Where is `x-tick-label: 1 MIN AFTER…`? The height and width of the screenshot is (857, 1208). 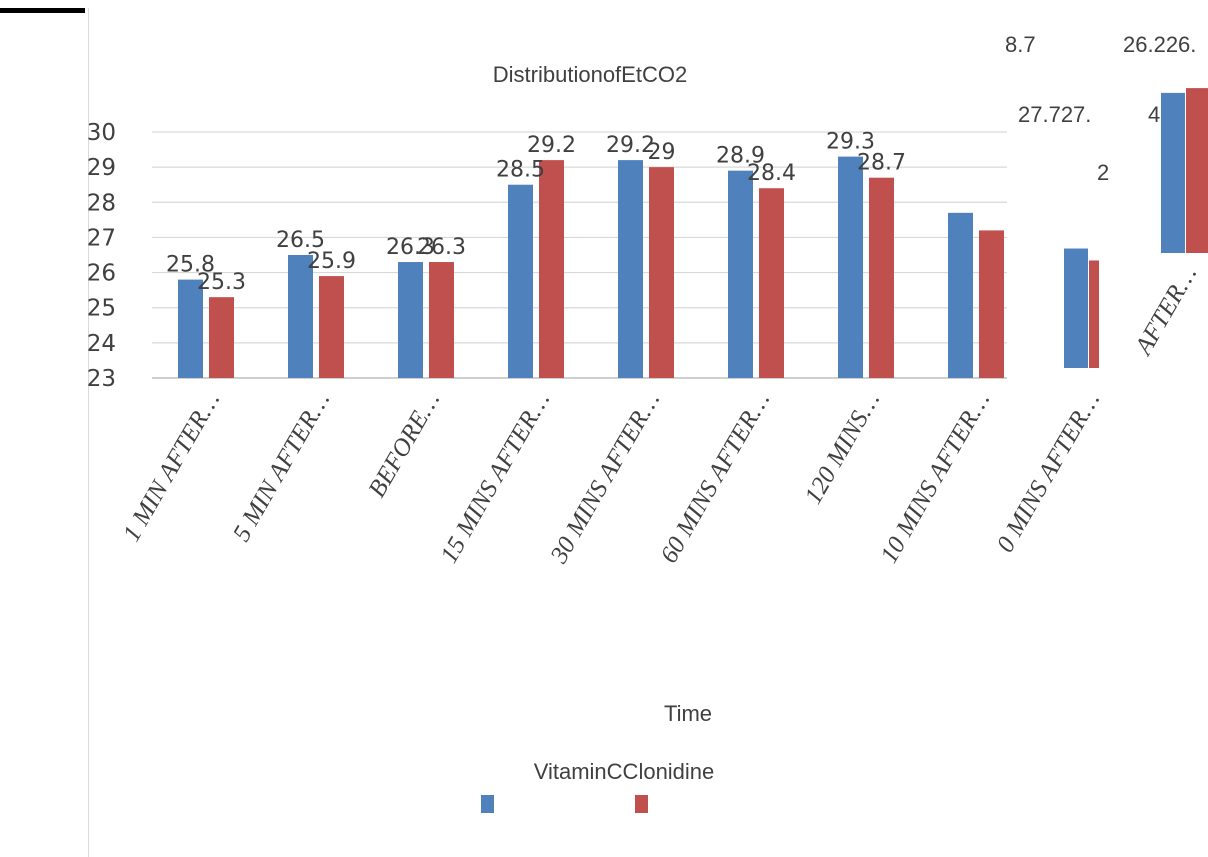 x-tick-label: 1 MIN AFTER… is located at coordinates (171, 467).